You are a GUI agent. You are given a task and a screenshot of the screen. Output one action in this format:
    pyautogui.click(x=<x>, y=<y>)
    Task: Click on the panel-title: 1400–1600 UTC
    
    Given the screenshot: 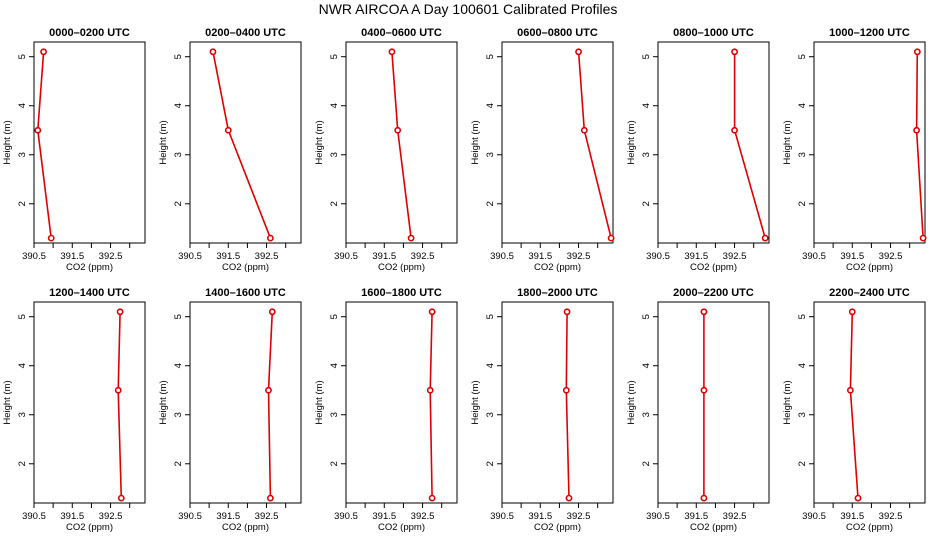 What is the action you would take?
    pyautogui.click(x=245, y=293)
    